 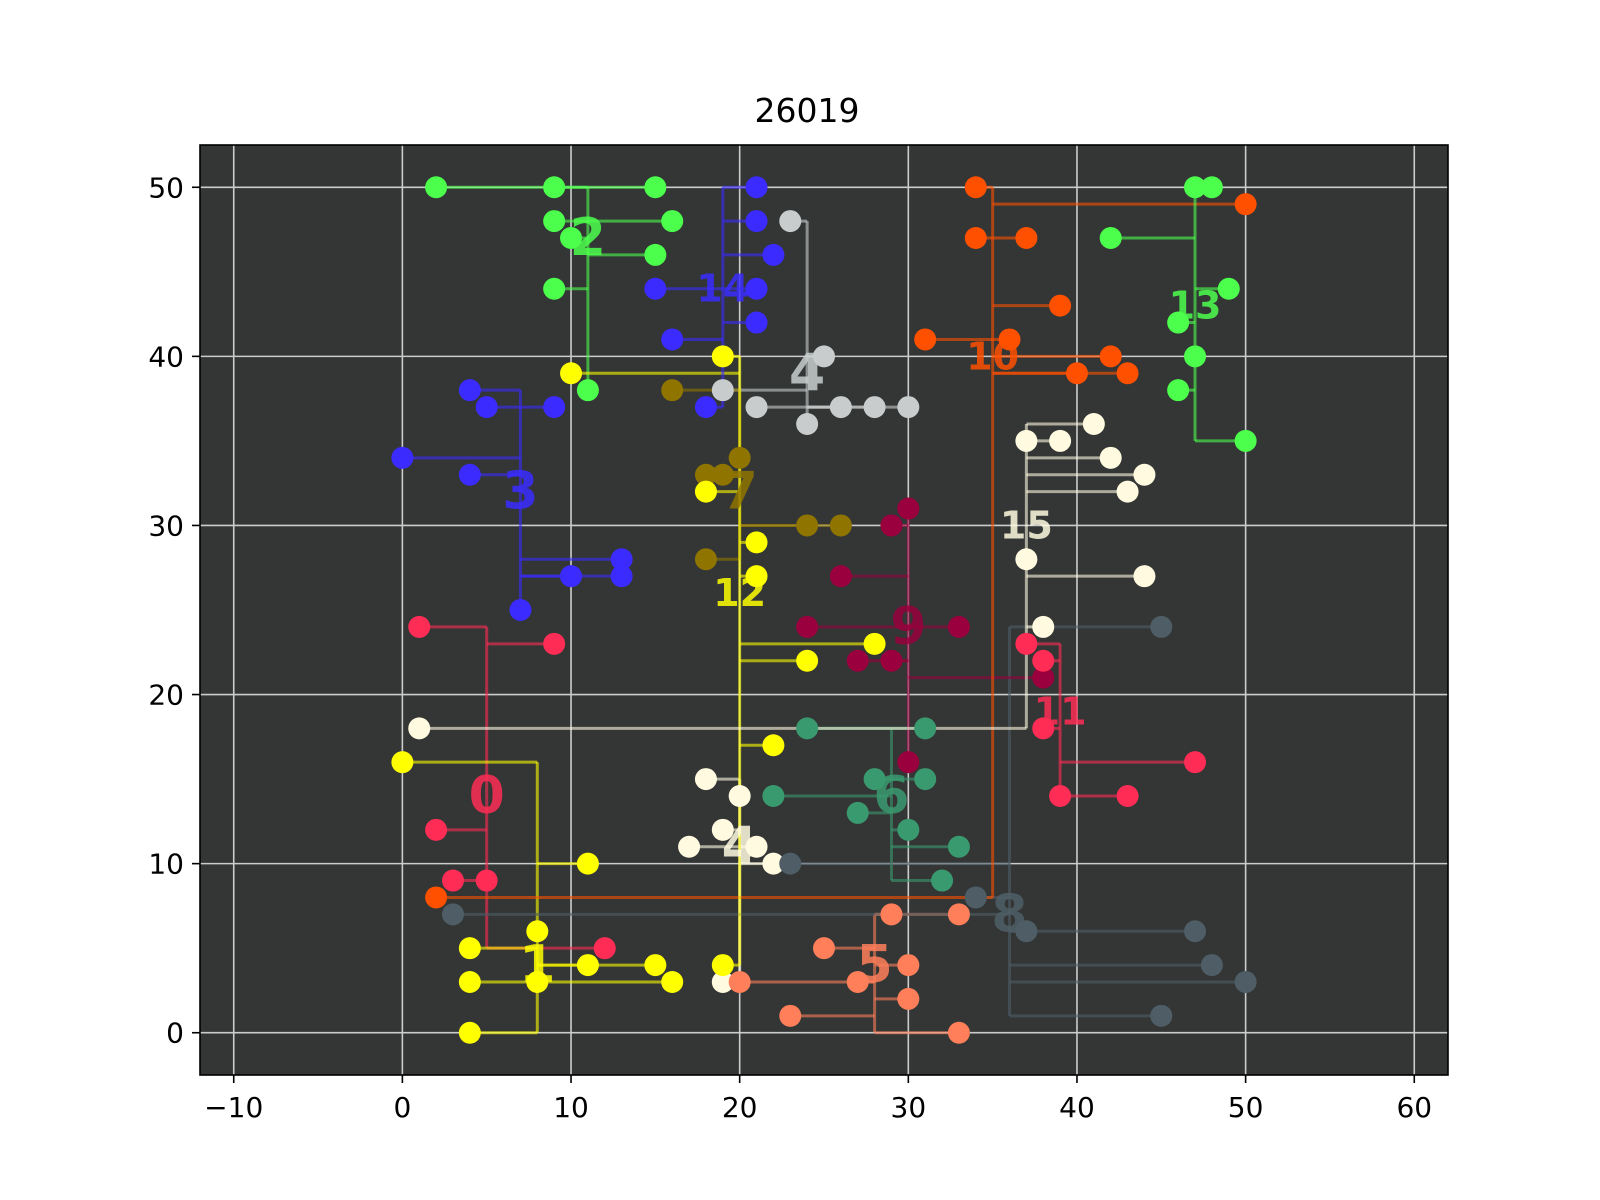 What do you see at coordinates (739, 593) in the screenshot?
I see `cluster-label: 12` at bounding box center [739, 593].